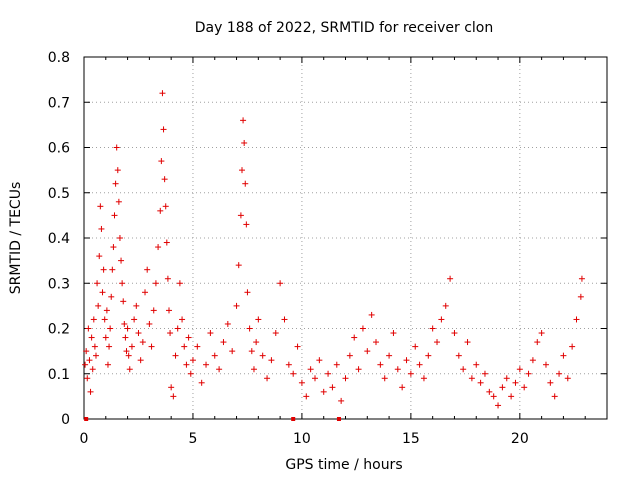 This screenshot has width=640, height=480. Describe the element at coordinates (520, 439) in the screenshot. I see `x-tick-label: 20` at that location.